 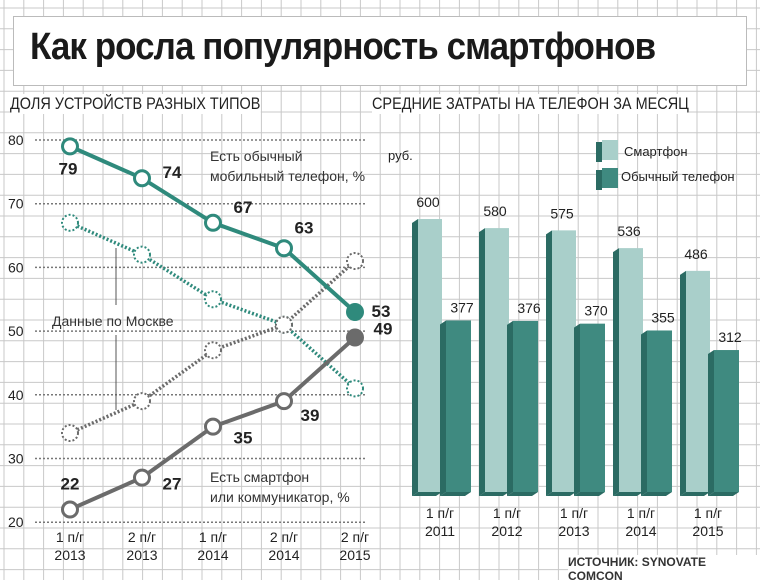 I want to click on bar-value-label: 580, so click(x=495, y=211).